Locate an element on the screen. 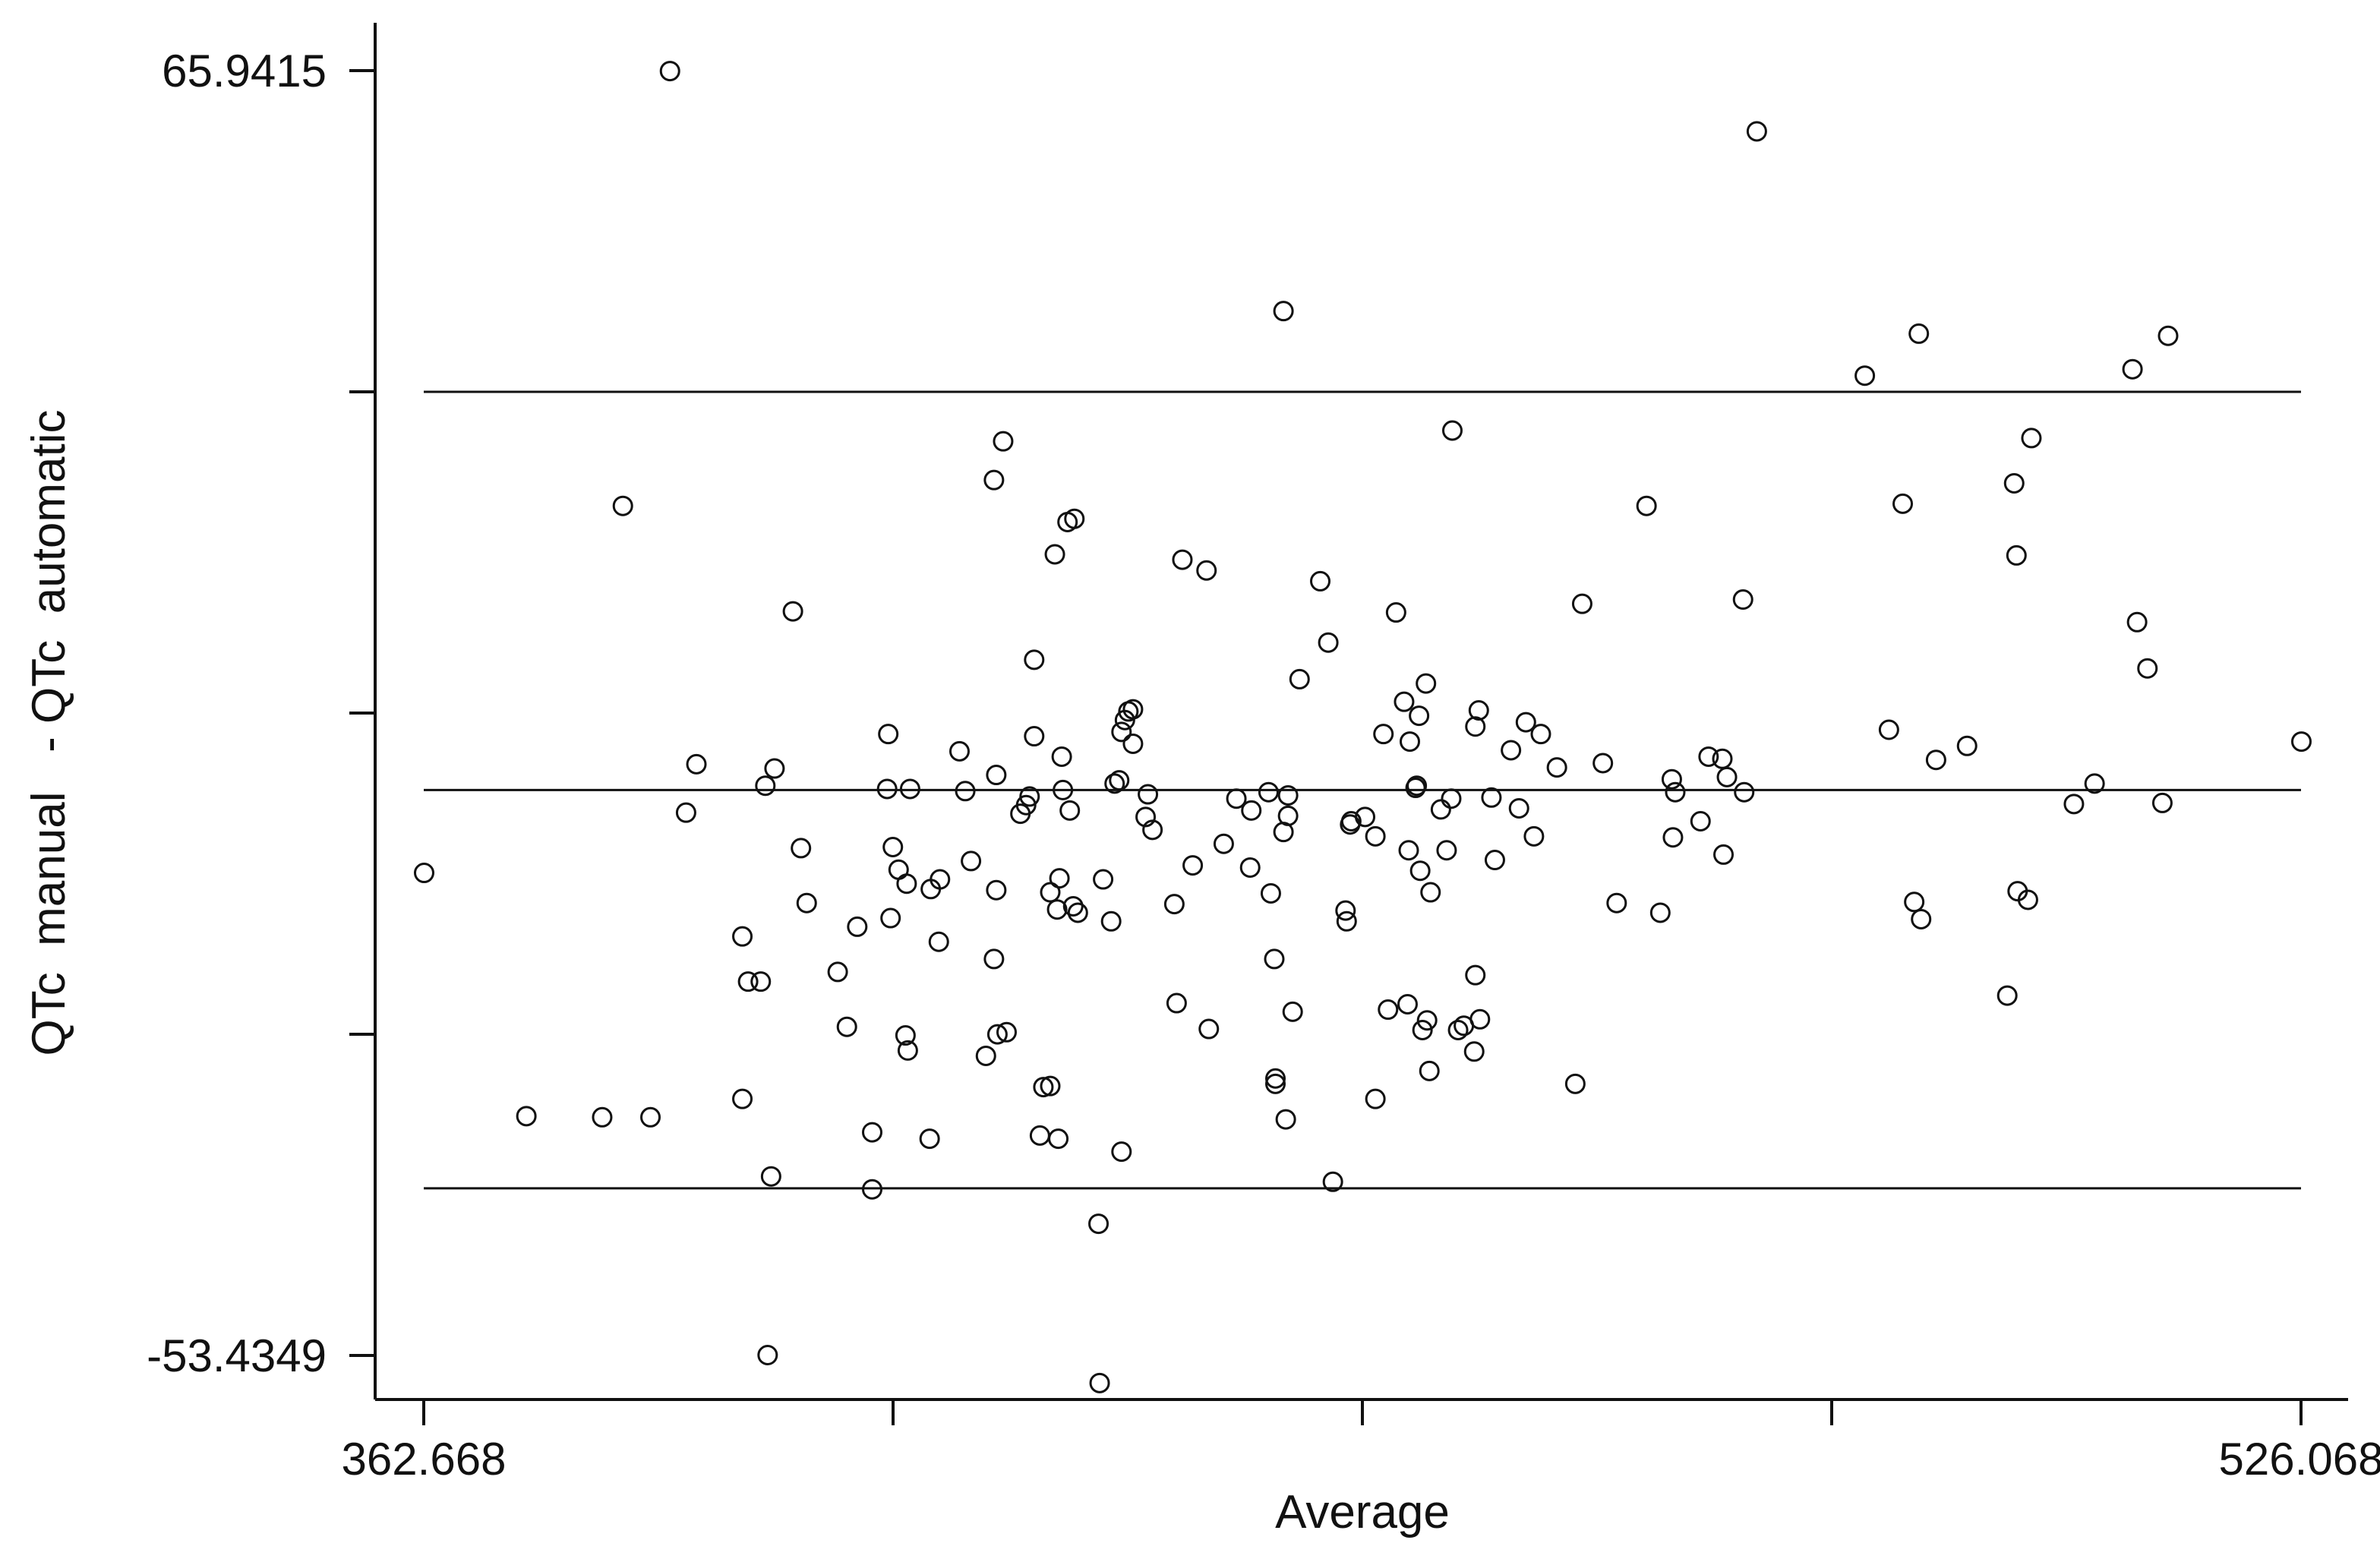 This screenshot has width=2380, height=1562. y-axis-title: QTc manual - QTc automatic is located at coordinates (49, 732).